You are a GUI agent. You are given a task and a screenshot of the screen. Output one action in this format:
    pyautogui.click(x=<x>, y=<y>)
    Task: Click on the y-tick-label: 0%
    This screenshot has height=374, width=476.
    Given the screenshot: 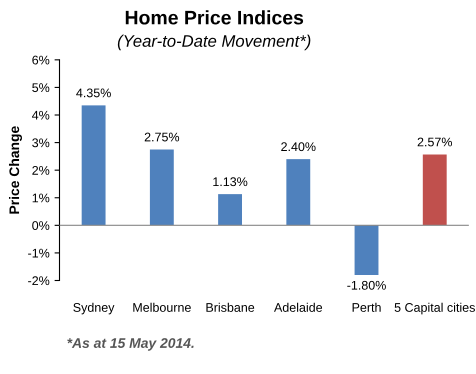 What is the action you would take?
    pyautogui.click(x=41, y=225)
    